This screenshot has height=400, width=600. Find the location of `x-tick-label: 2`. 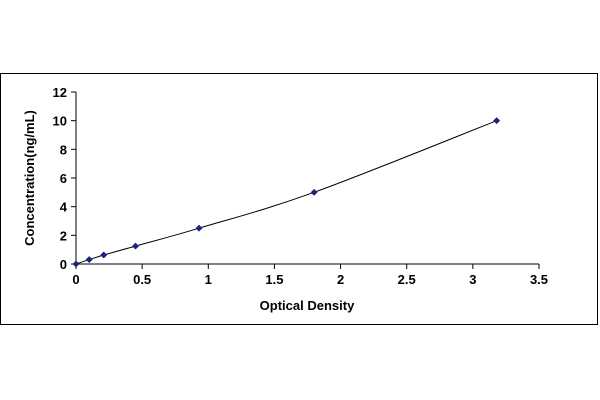

x-tick-label: 2 is located at coordinates (340, 279).